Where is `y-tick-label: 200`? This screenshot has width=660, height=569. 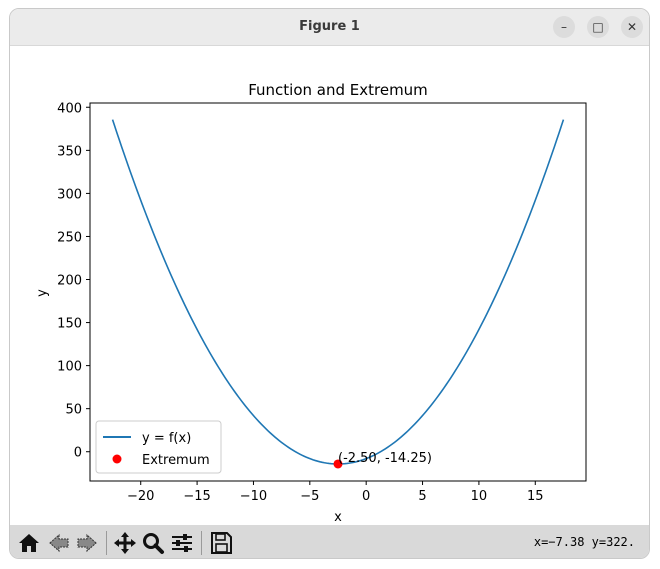 y-tick-label: 200 is located at coordinates (69, 281).